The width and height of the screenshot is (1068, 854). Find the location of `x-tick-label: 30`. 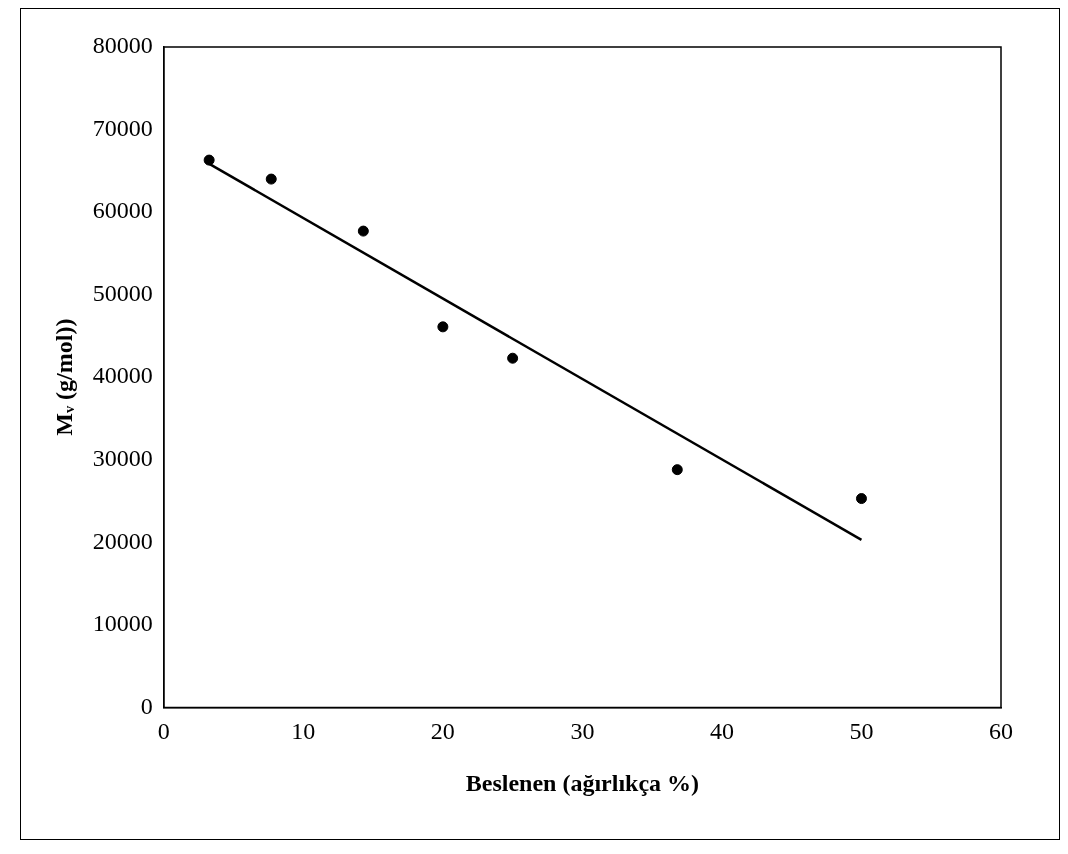

x-tick-label: 30 is located at coordinates (582, 731).